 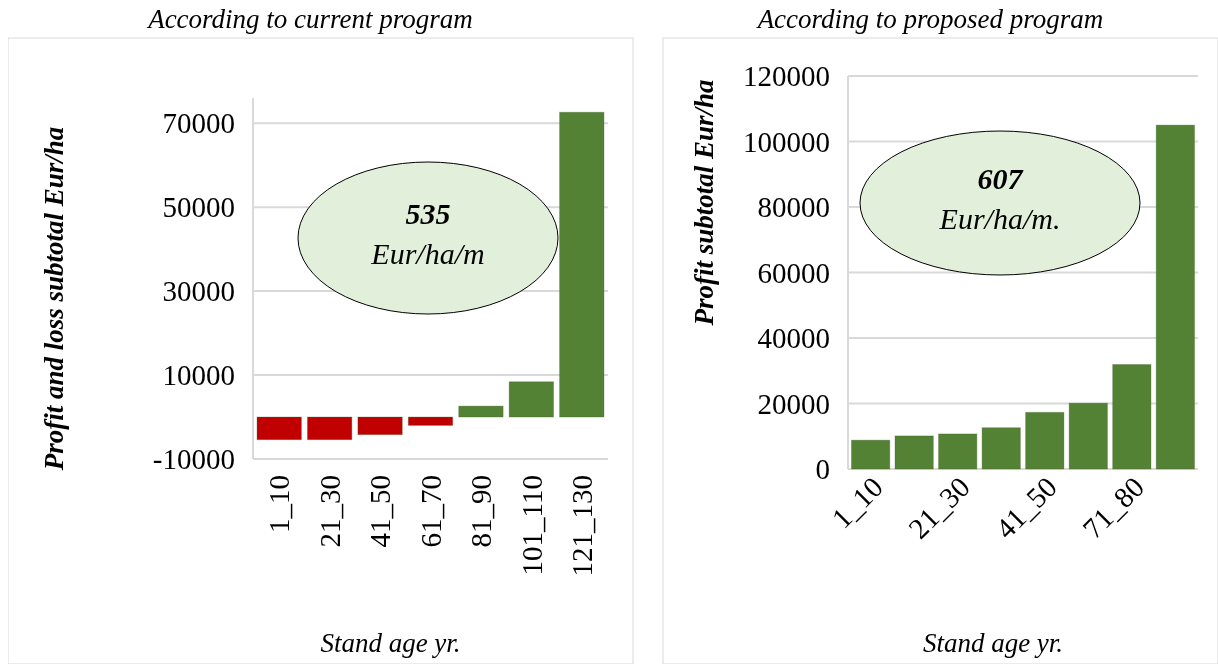 I want to click on annotation: 535, so click(x=428, y=213).